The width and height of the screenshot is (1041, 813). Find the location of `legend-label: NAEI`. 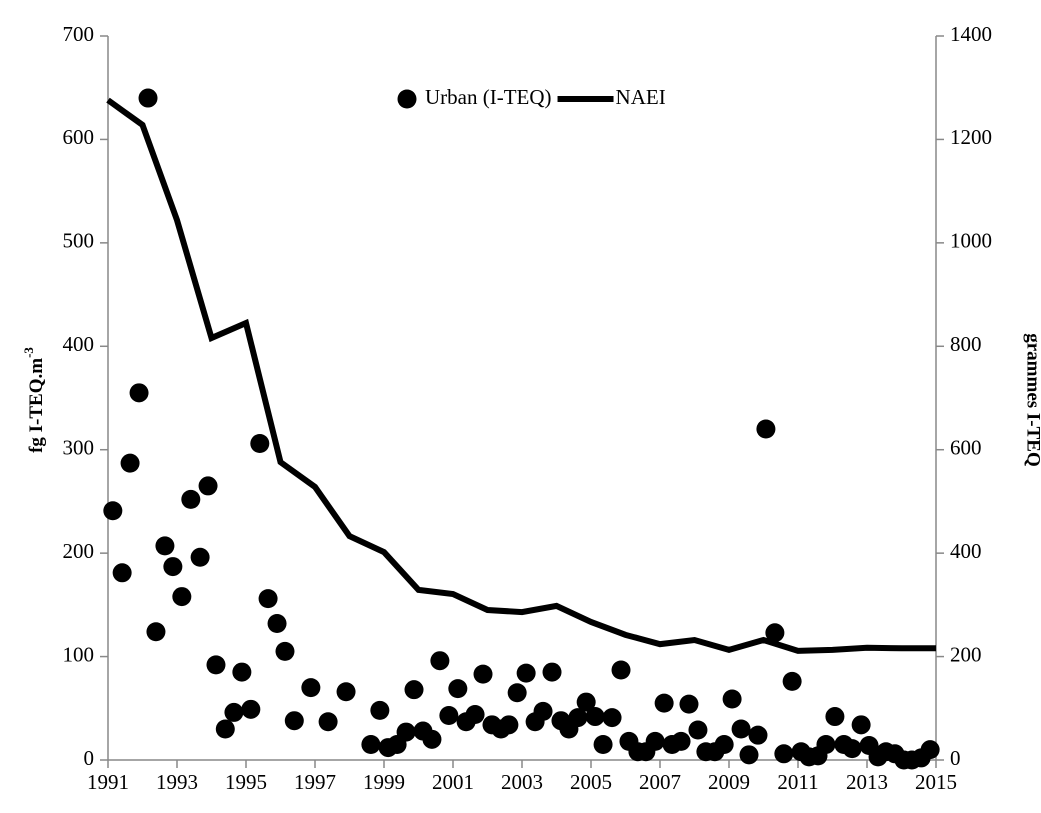

legend-label: NAEI is located at coordinates (641, 97).